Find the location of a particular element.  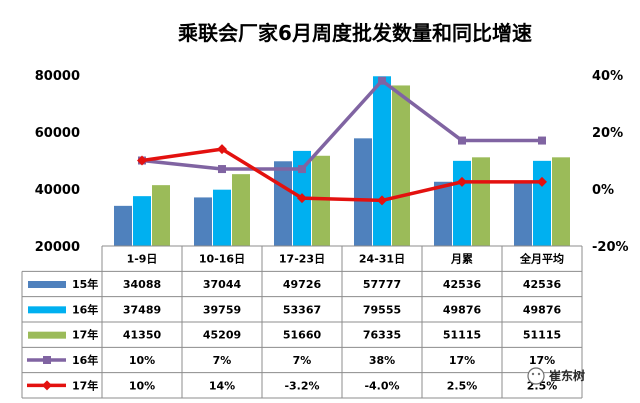

y-tick-label: 60000 is located at coordinates (57, 133).